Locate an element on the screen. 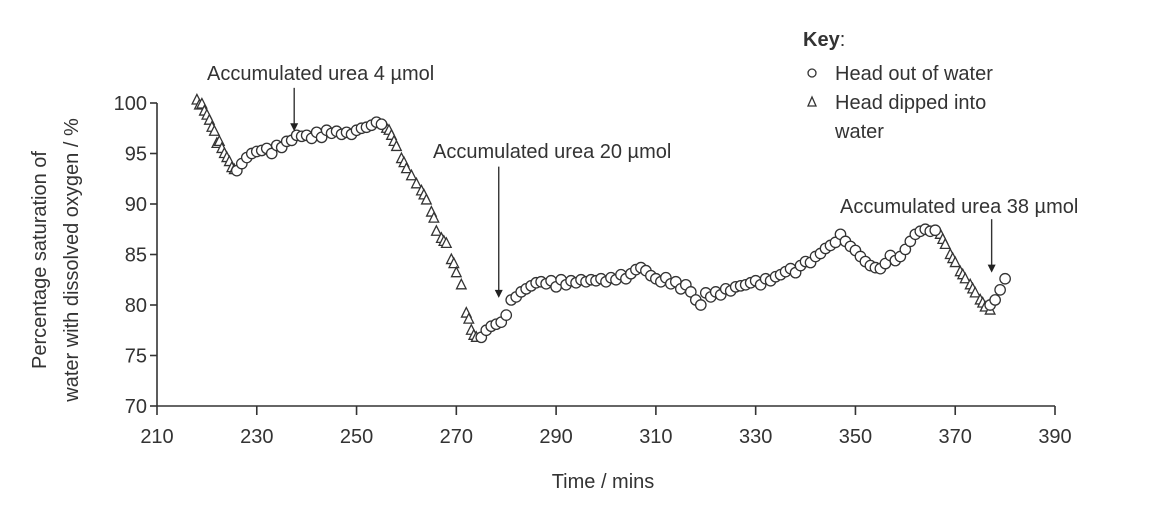 The image size is (1173, 510). x-tick-label: 230 is located at coordinates (256, 437).